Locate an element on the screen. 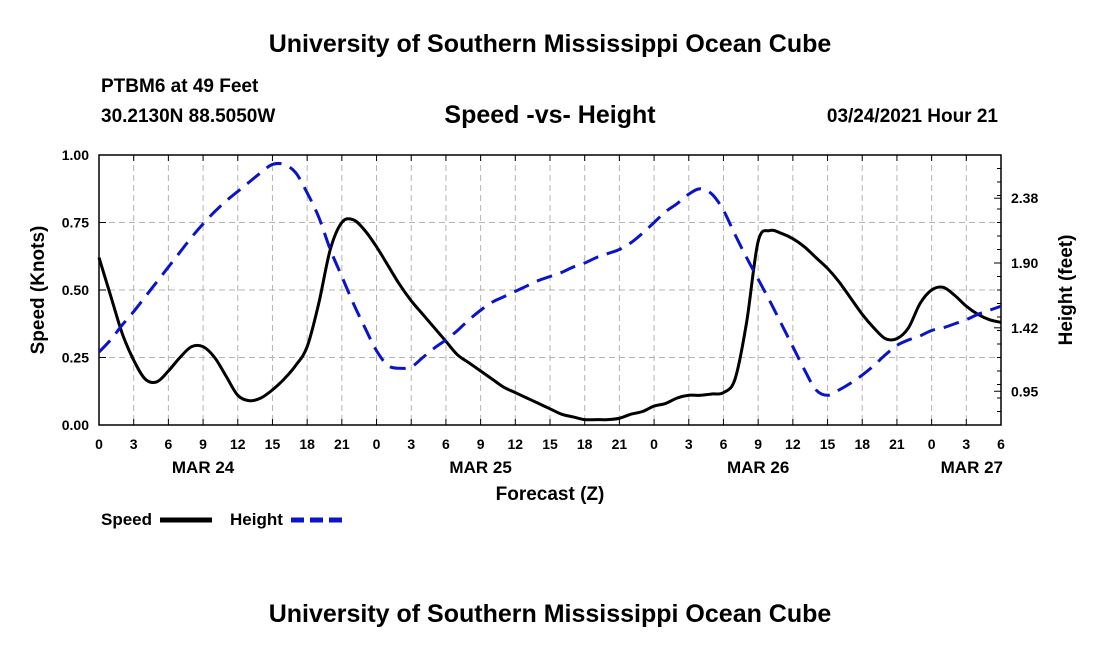  date-label: MAR 27 is located at coordinates (972, 467).